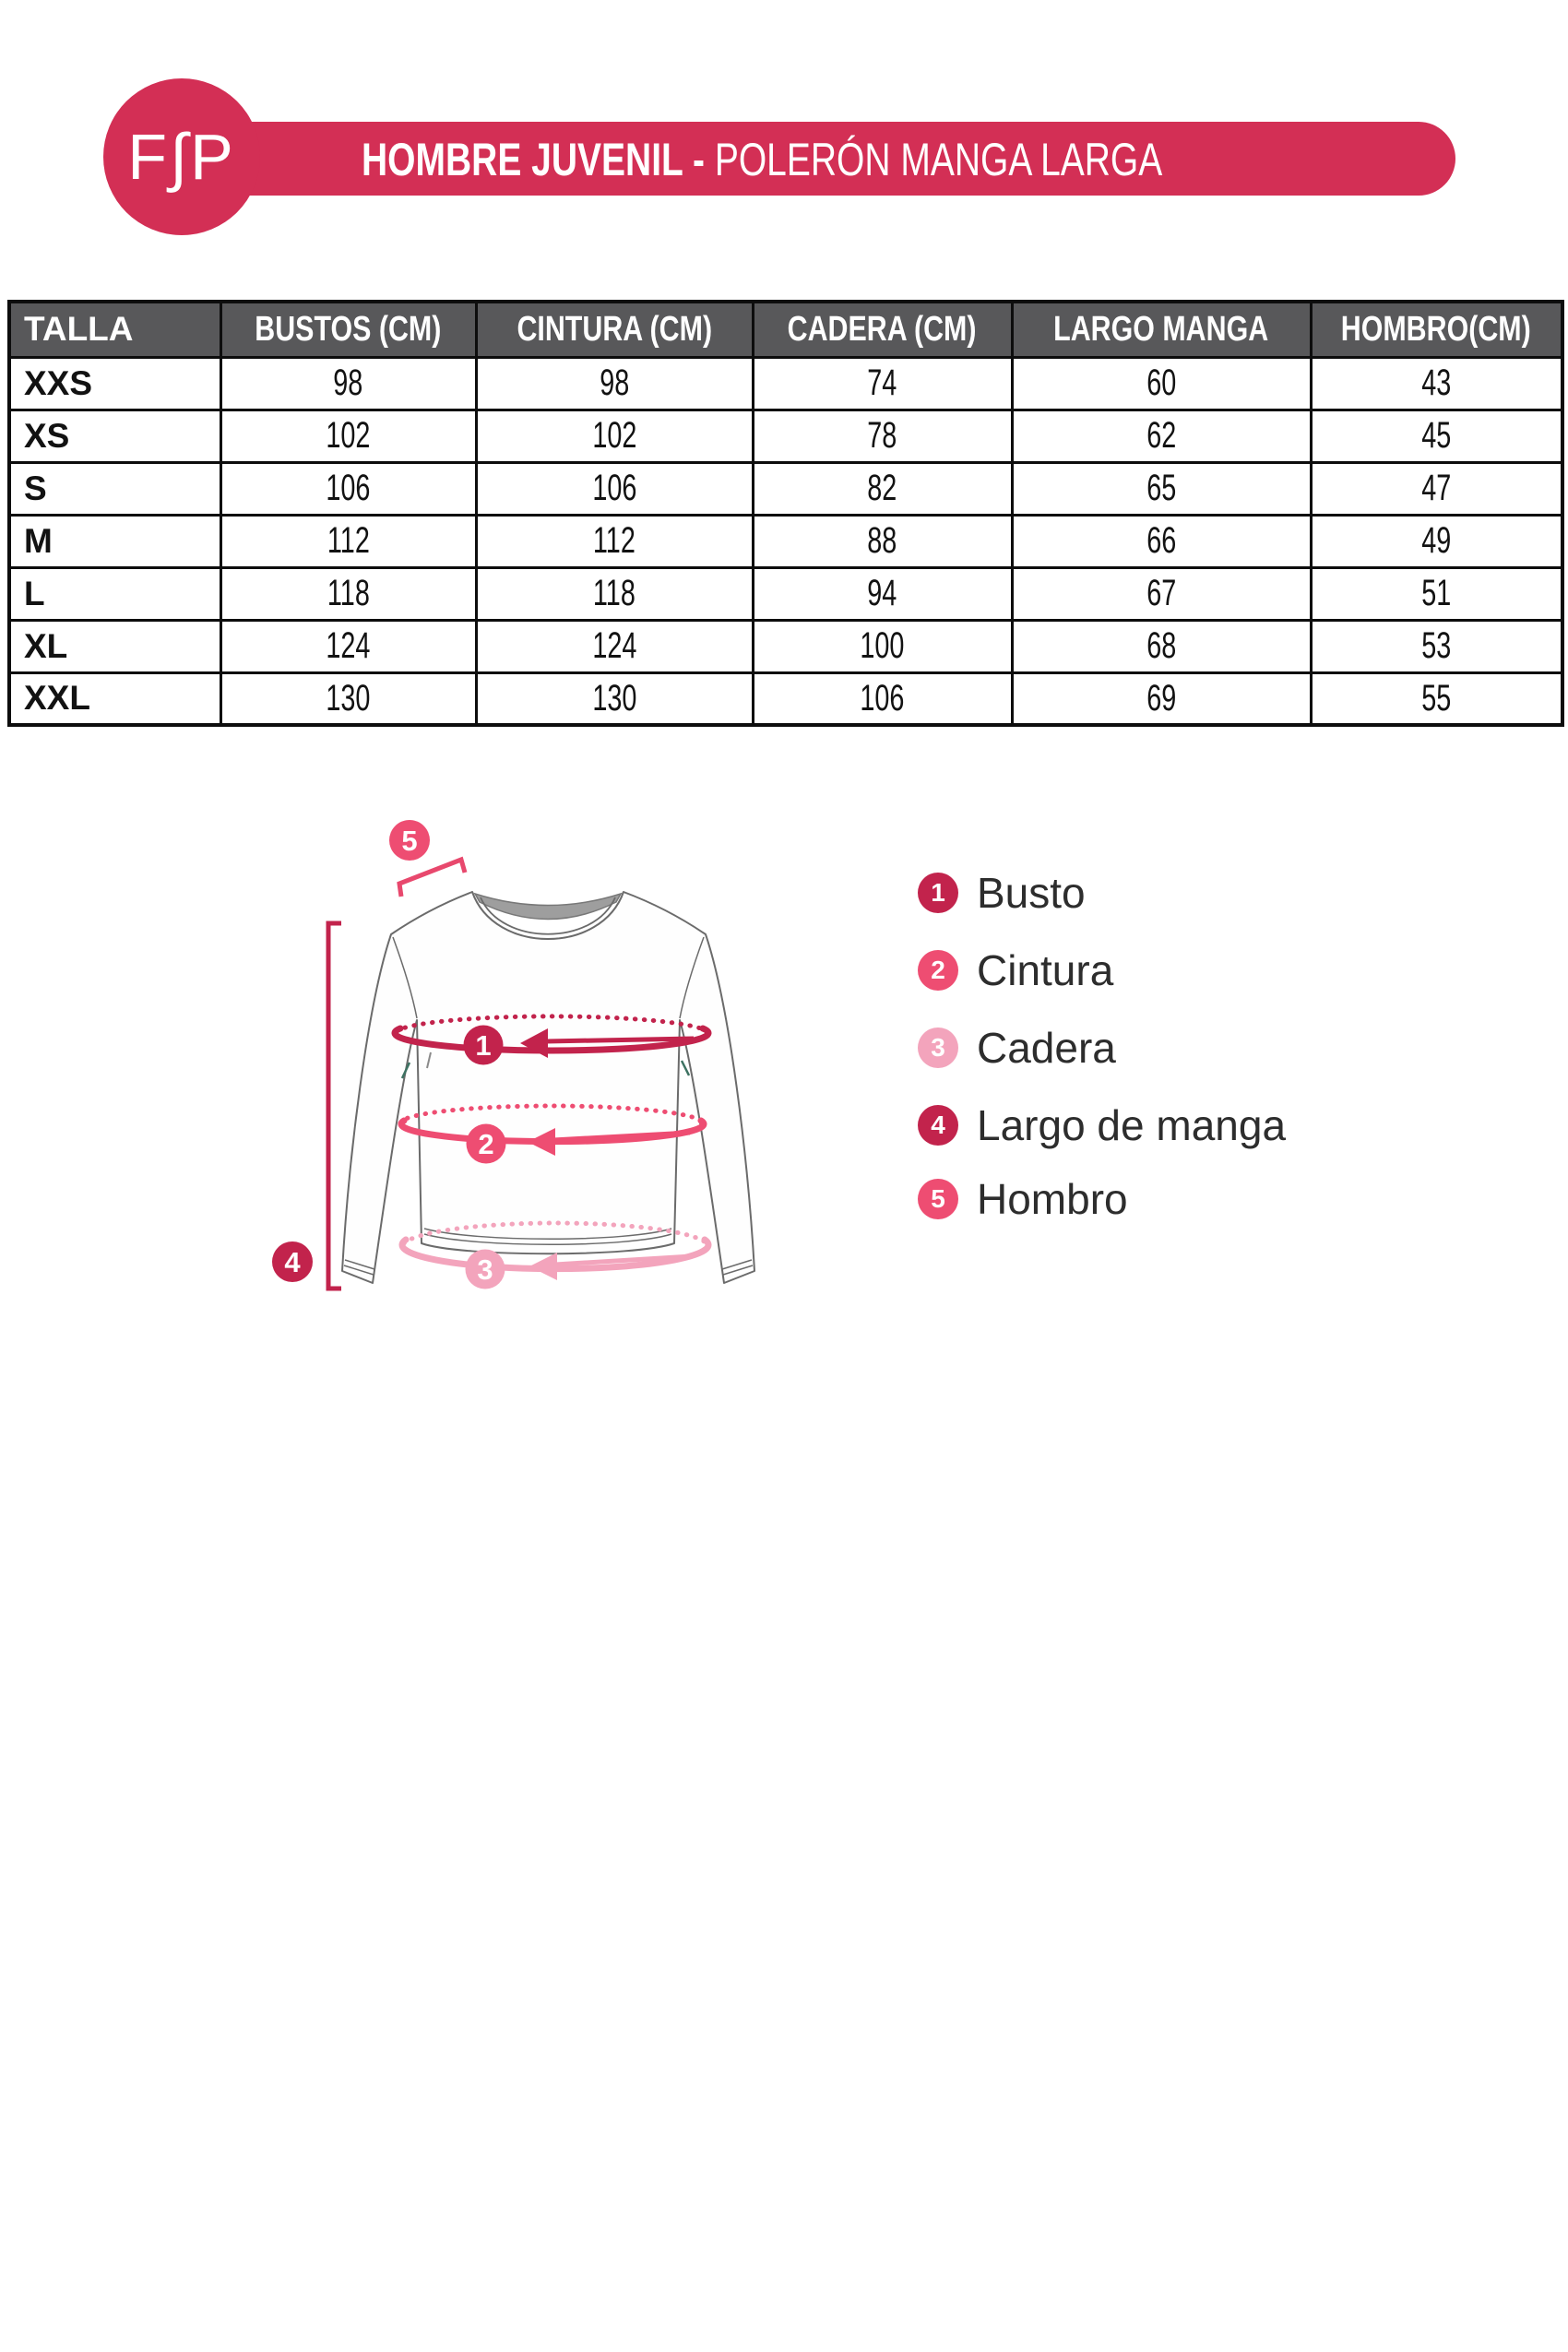 This screenshot has height=2352, width=1568. I want to click on size-label: XXS, so click(114, 383).